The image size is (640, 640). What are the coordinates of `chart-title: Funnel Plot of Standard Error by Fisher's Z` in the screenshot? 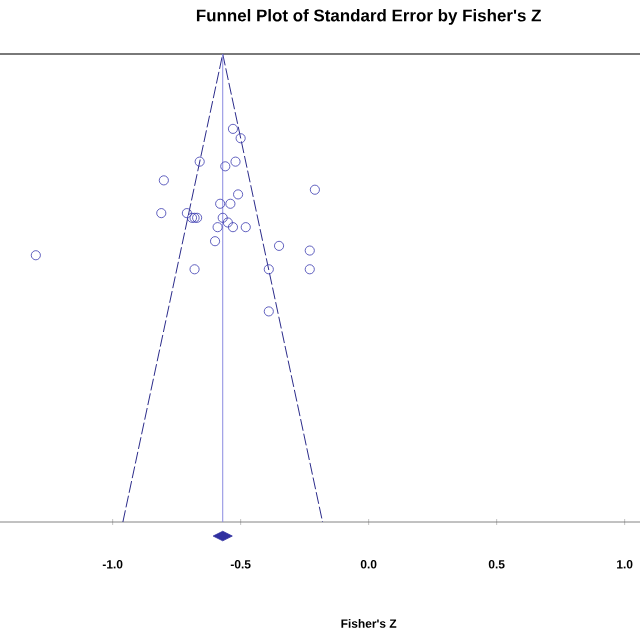 It's located at (368, 17).